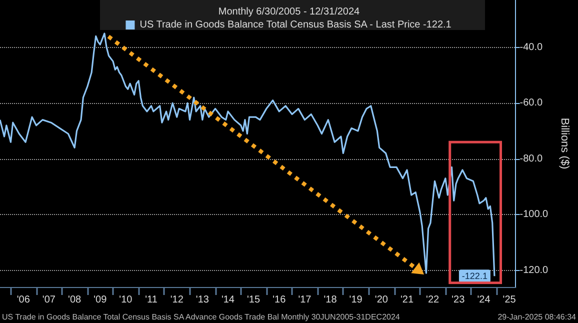 Image resolution: width=578 pixels, height=323 pixels. What do you see at coordinates (531, 103) in the screenshot?
I see `y-tick-label: -60.0` at bounding box center [531, 103].